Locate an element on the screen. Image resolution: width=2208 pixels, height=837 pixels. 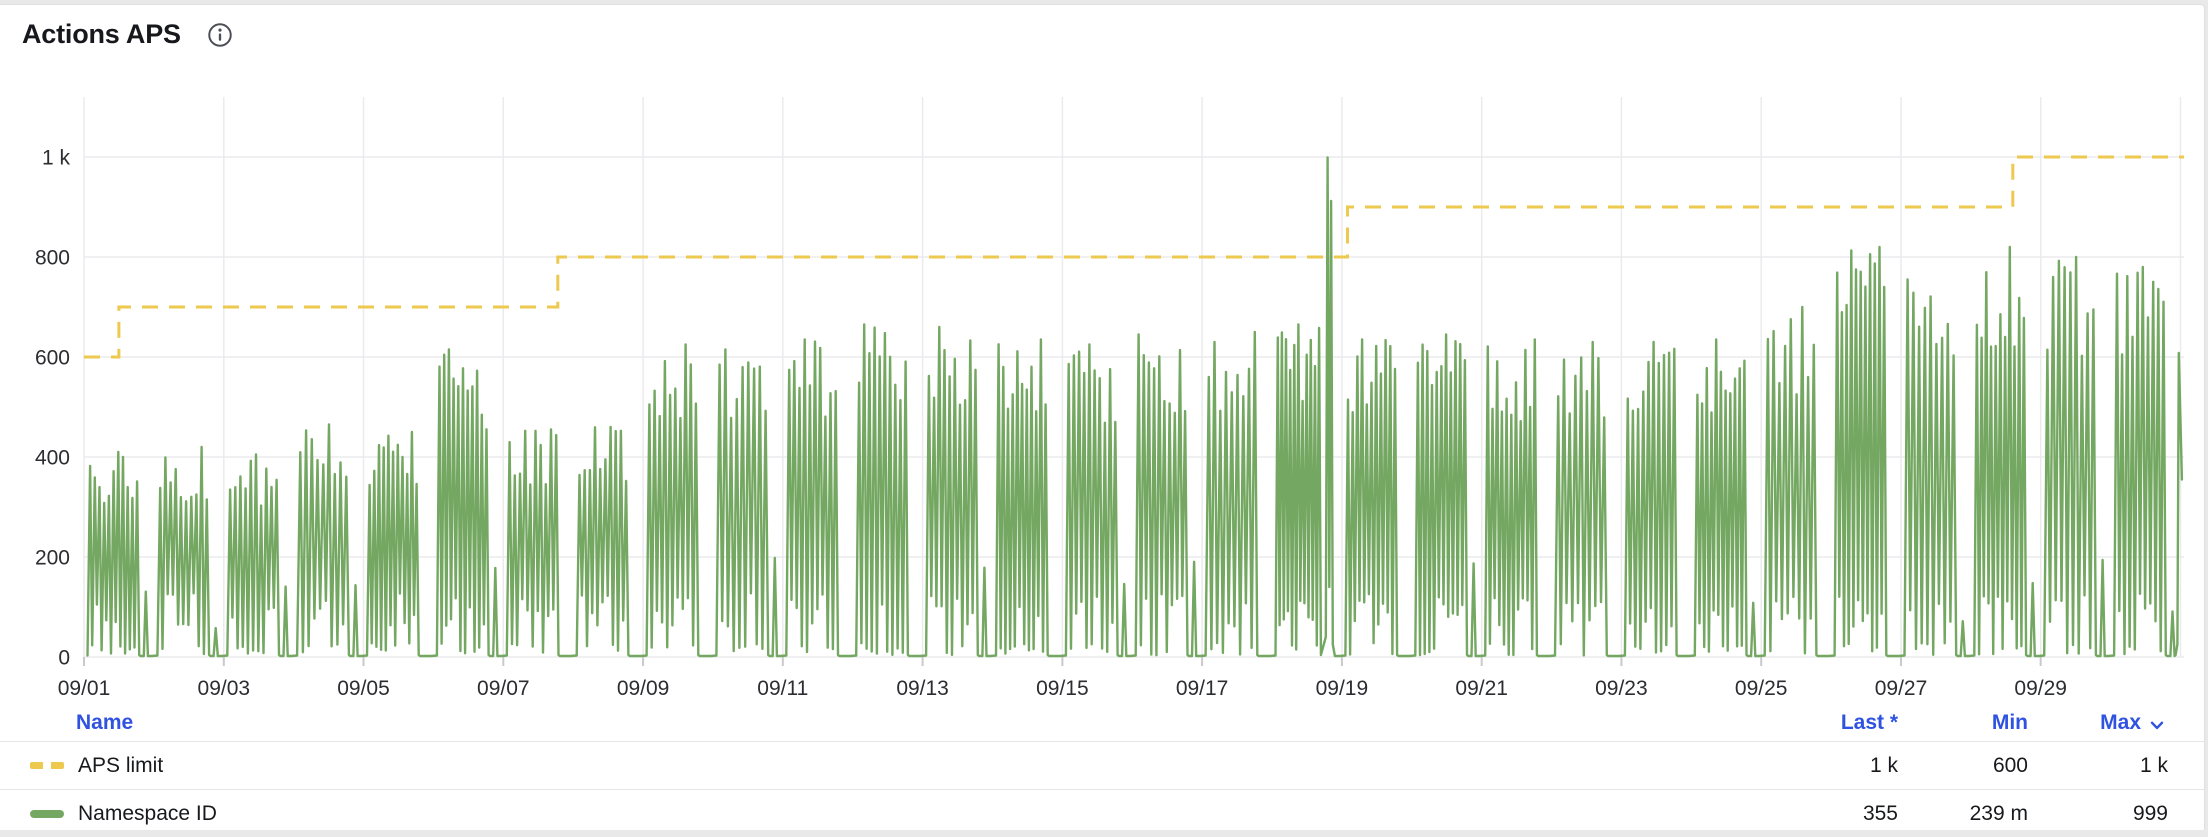
x-axis-label: 09/03 is located at coordinates (224, 688).